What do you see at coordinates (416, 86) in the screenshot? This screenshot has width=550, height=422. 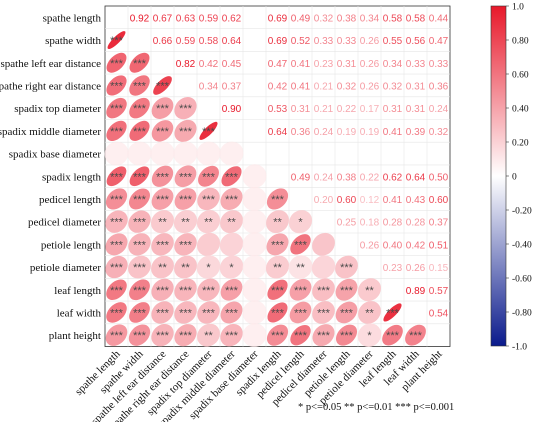 I see `corr-value-spathe-right-ear-distance-leaf-width: 0.31` at bounding box center [416, 86].